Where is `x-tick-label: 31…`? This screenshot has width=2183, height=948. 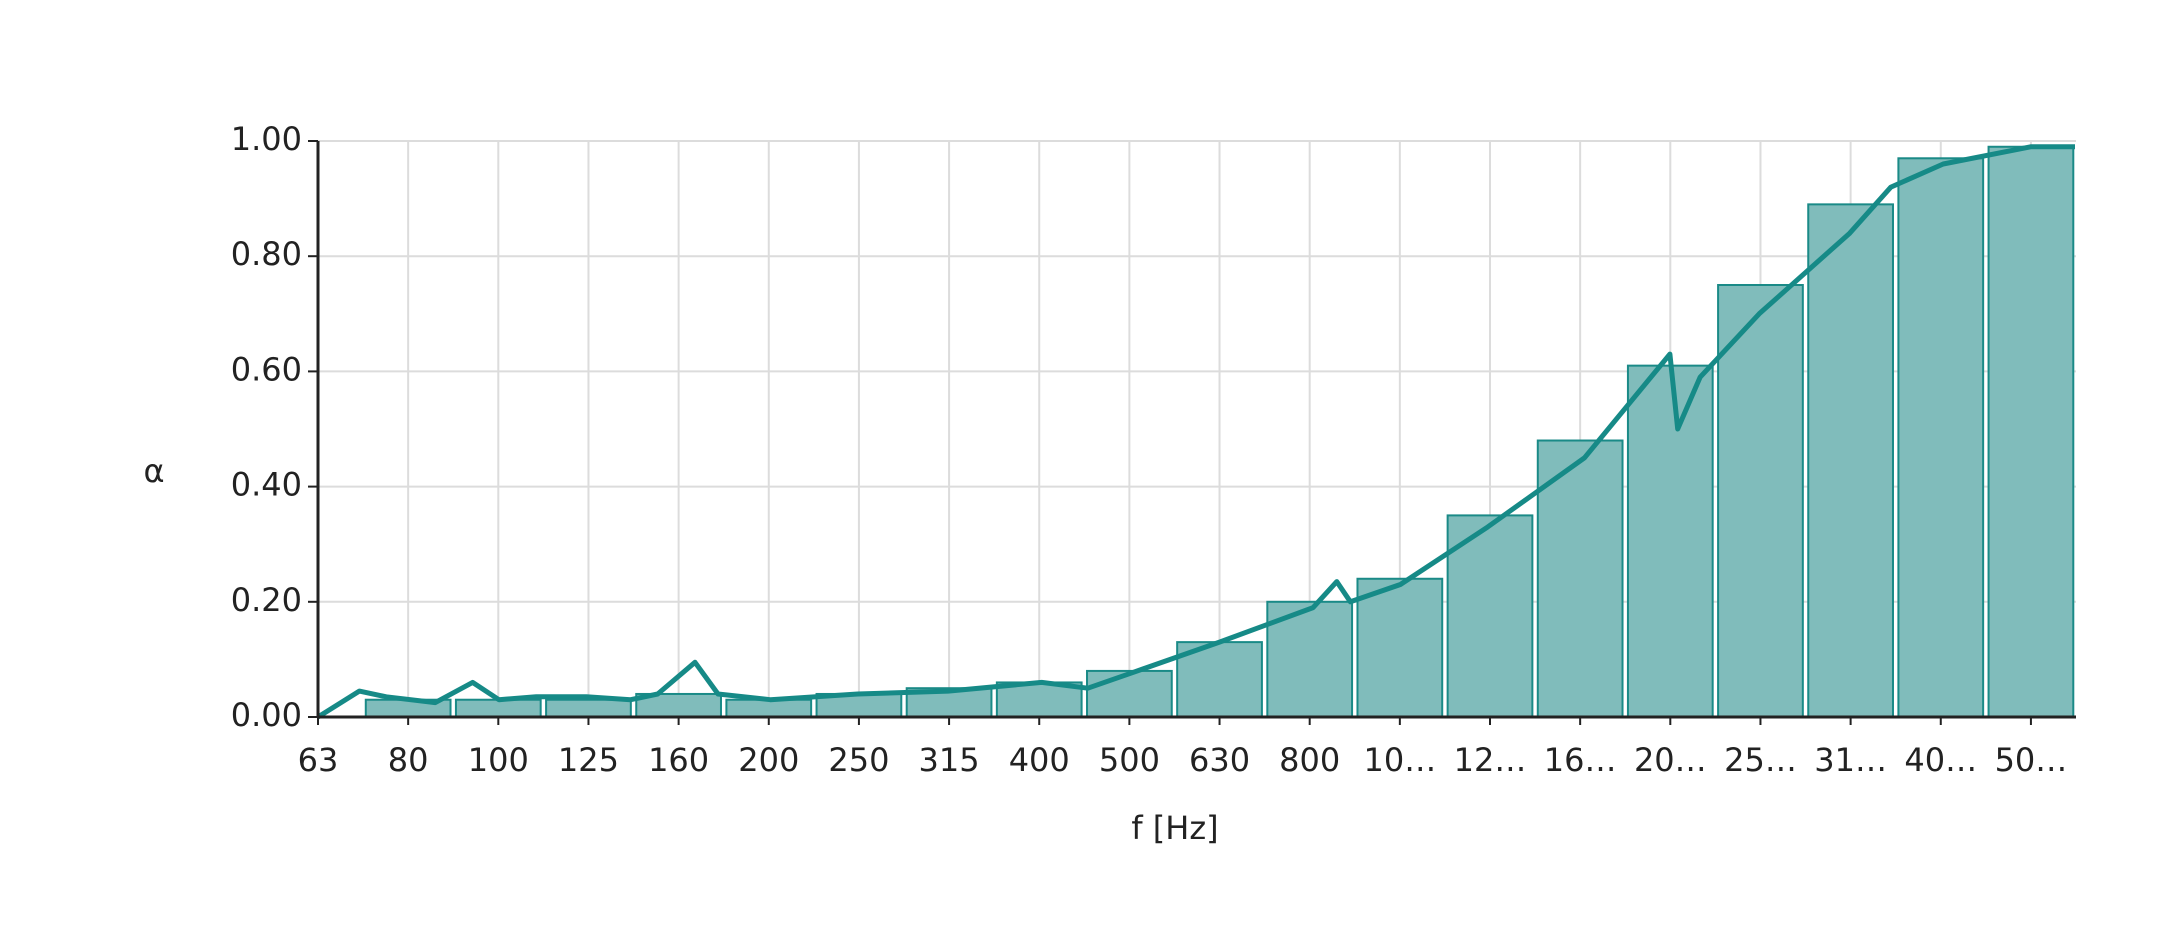
x-tick-label: 31… is located at coordinates (1850, 760).